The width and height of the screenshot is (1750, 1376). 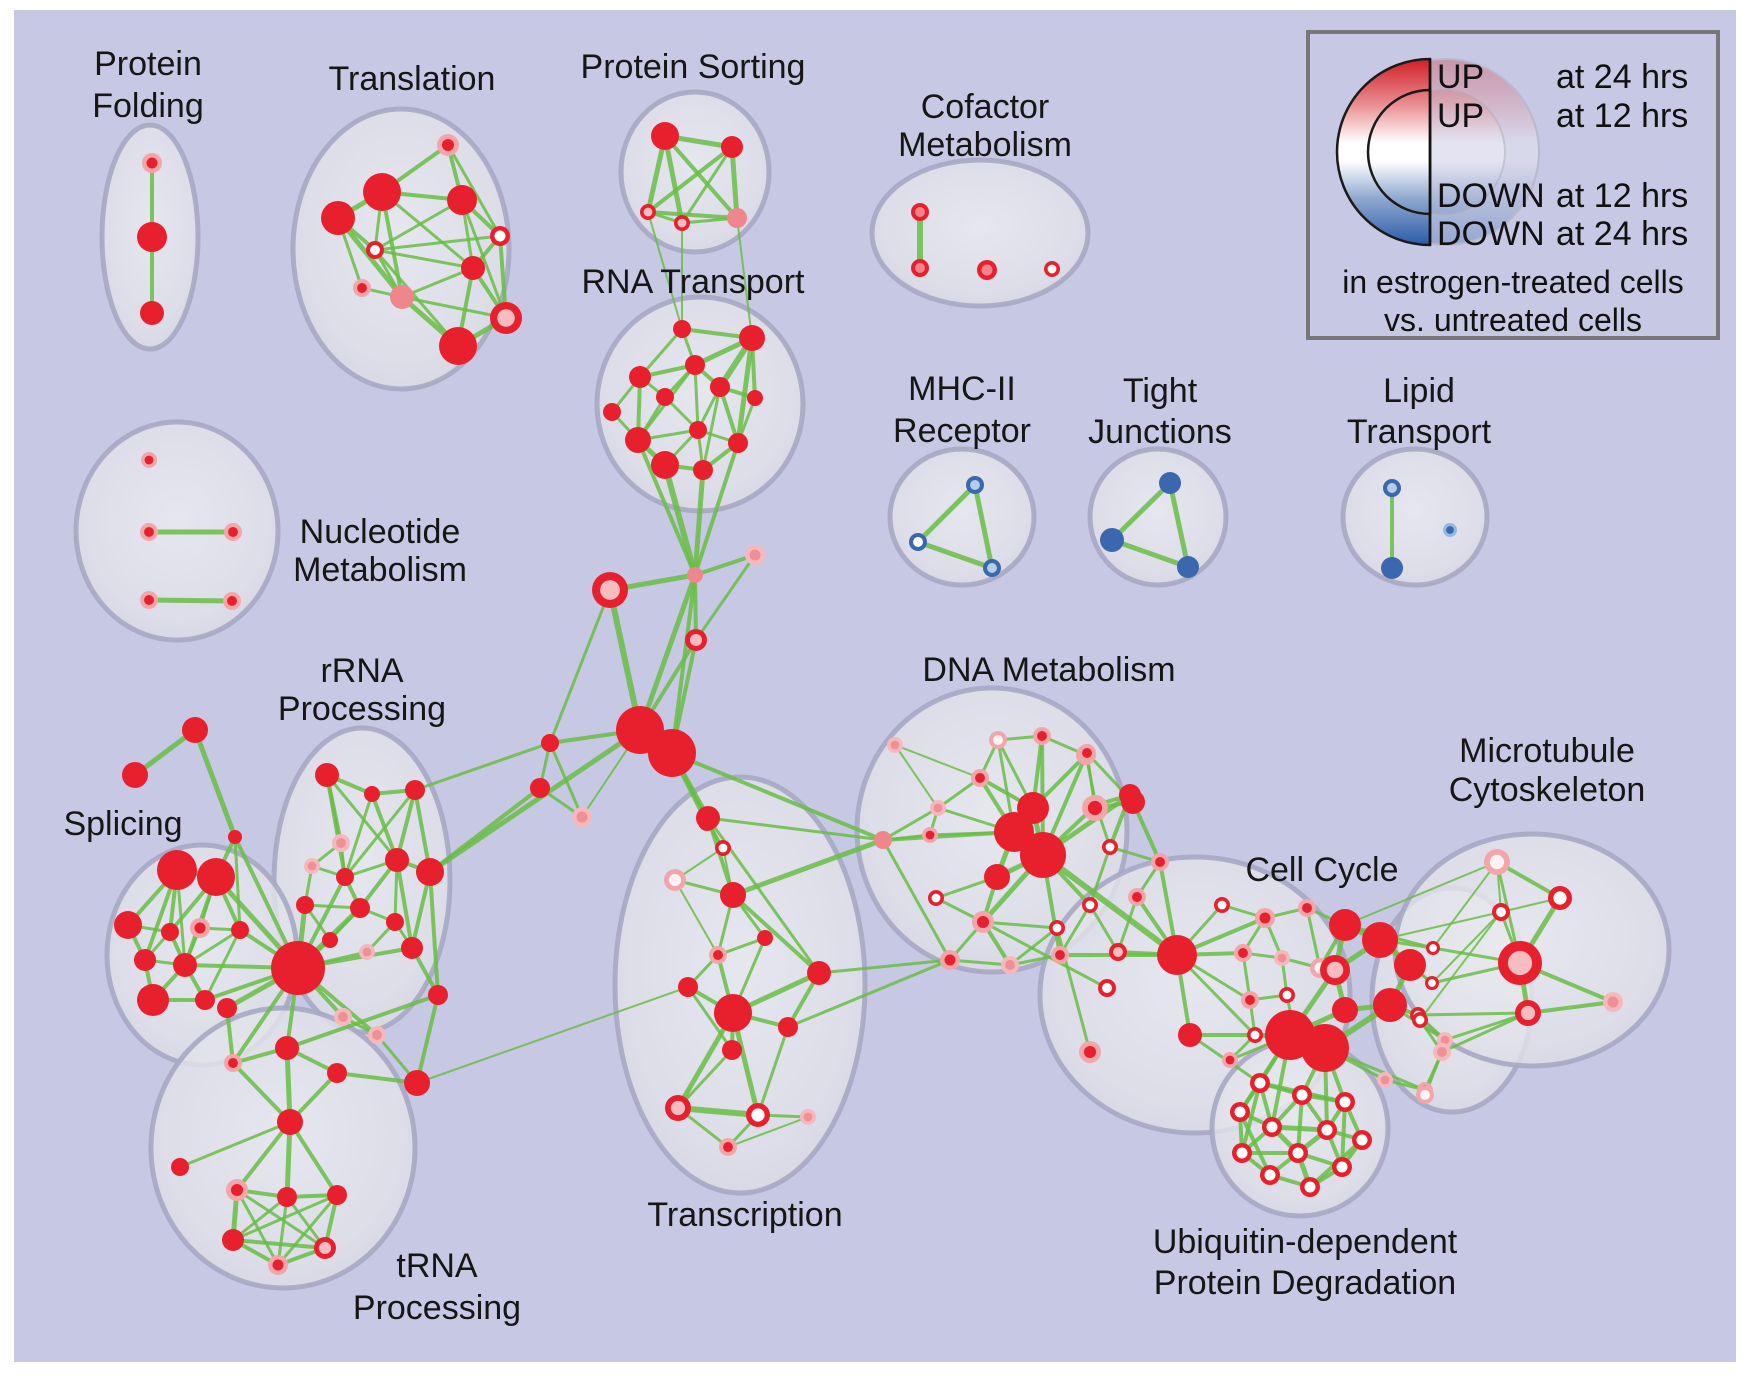 I want to click on cluster-label-ub: Protein Degradation, so click(x=1305, y=1283).